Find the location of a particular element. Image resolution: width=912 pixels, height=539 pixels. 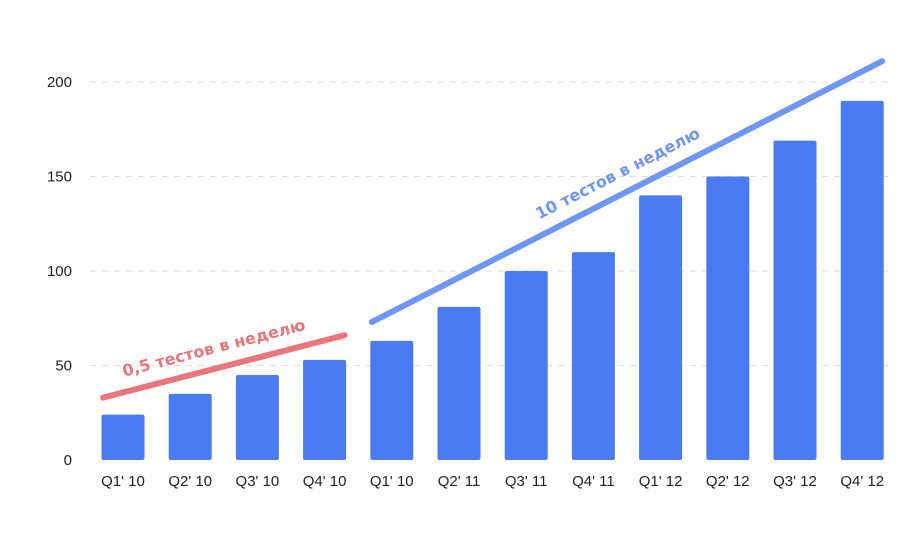

x-tick-label: Q4' 10 is located at coordinates (325, 481).